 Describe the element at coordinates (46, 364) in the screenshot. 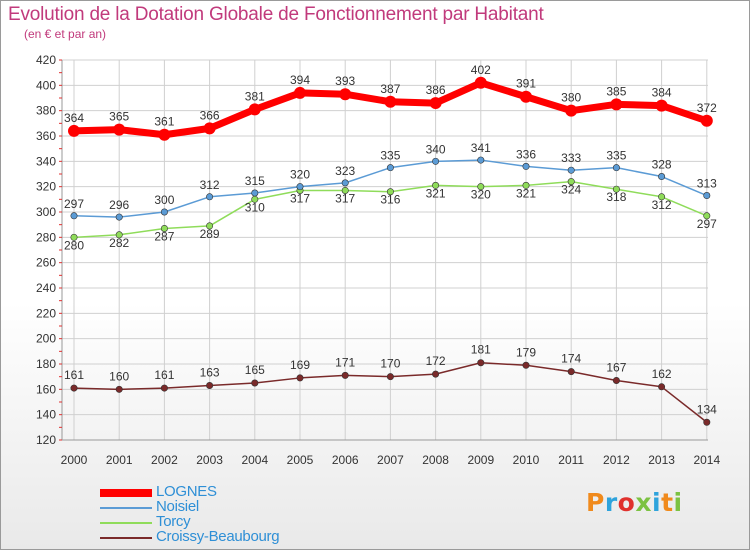

I see `y-tick-label: 180` at that location.